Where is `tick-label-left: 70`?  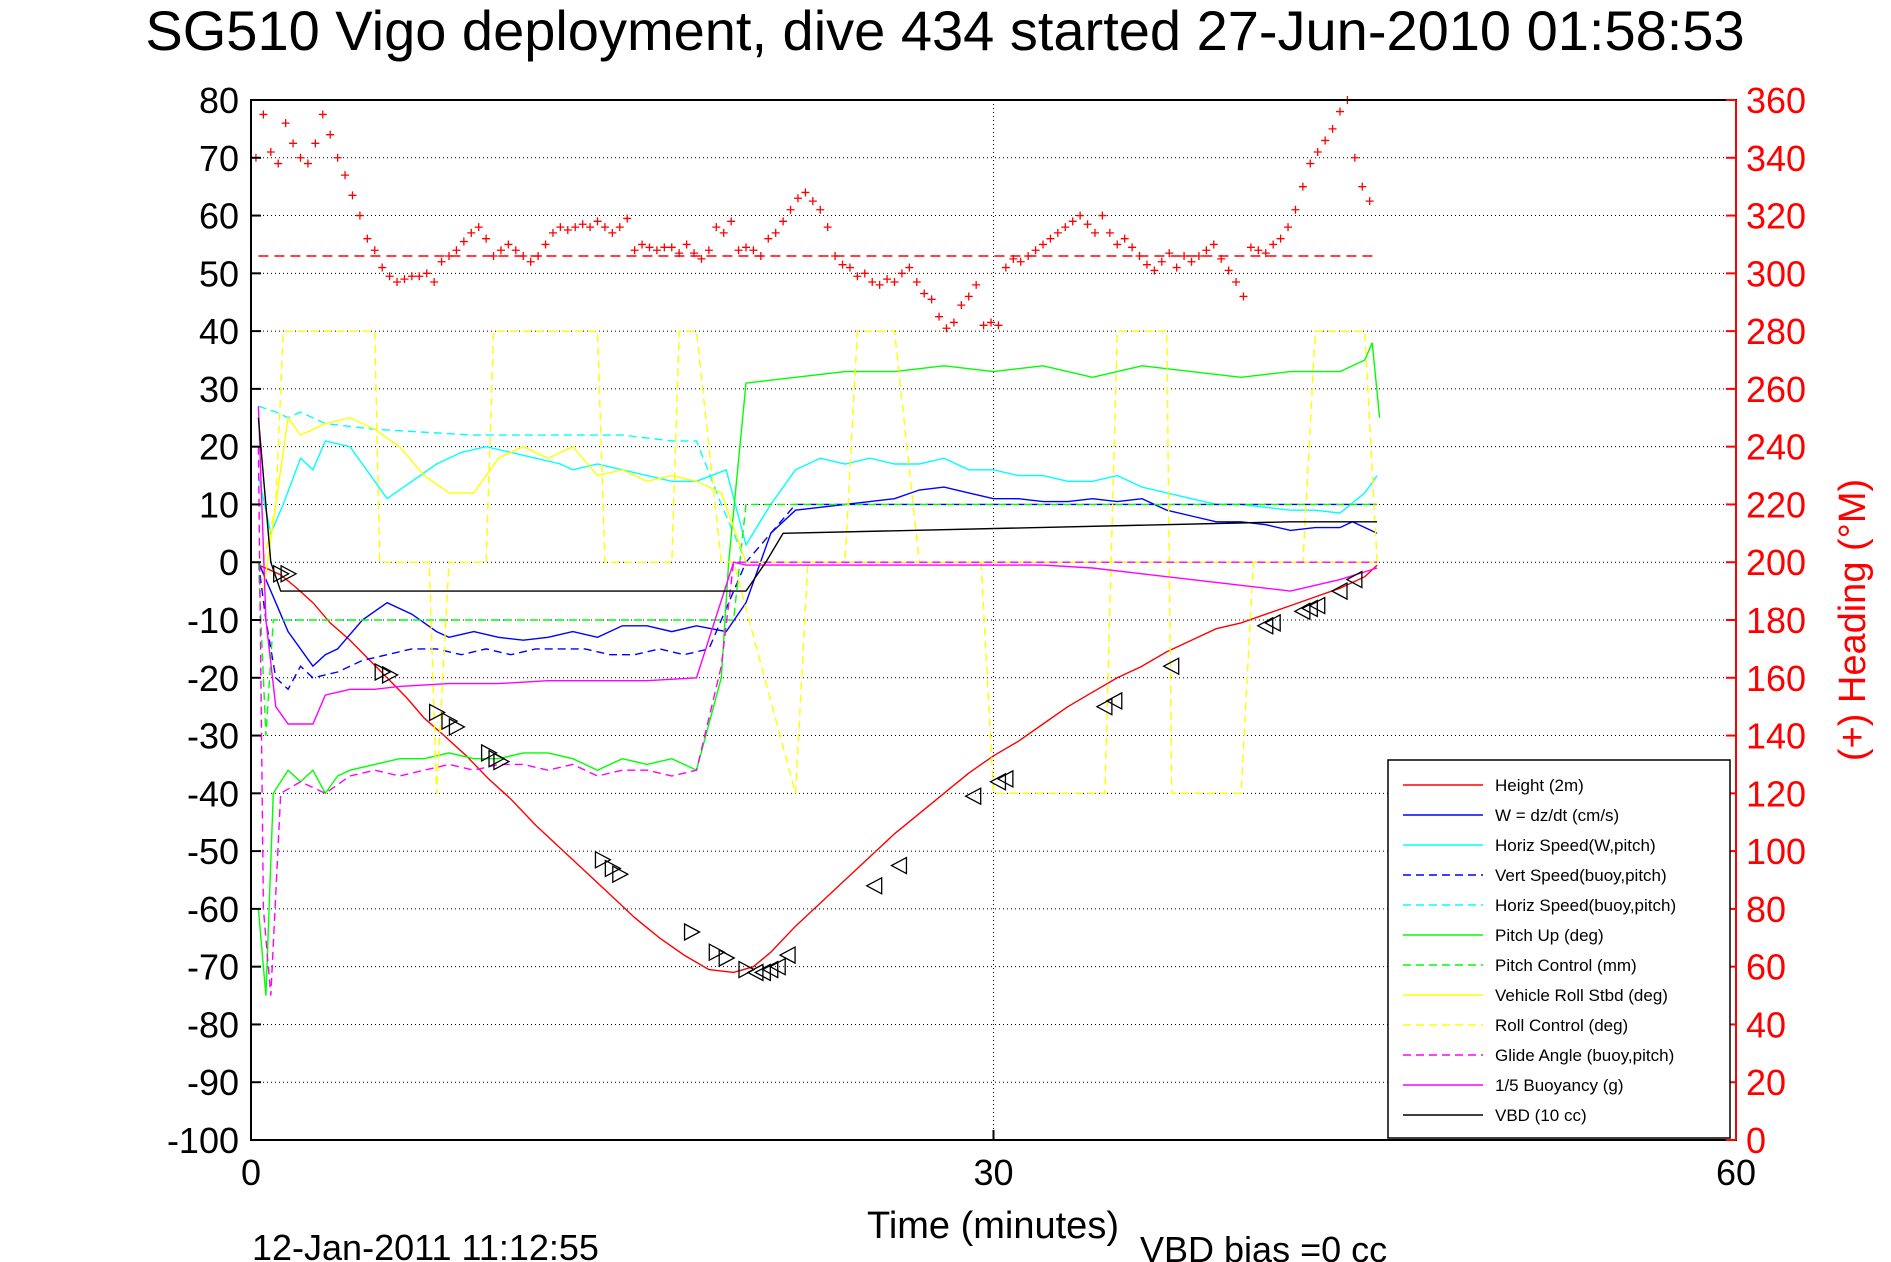
tick-label-left: 70 is located at coordinates (219, 158).